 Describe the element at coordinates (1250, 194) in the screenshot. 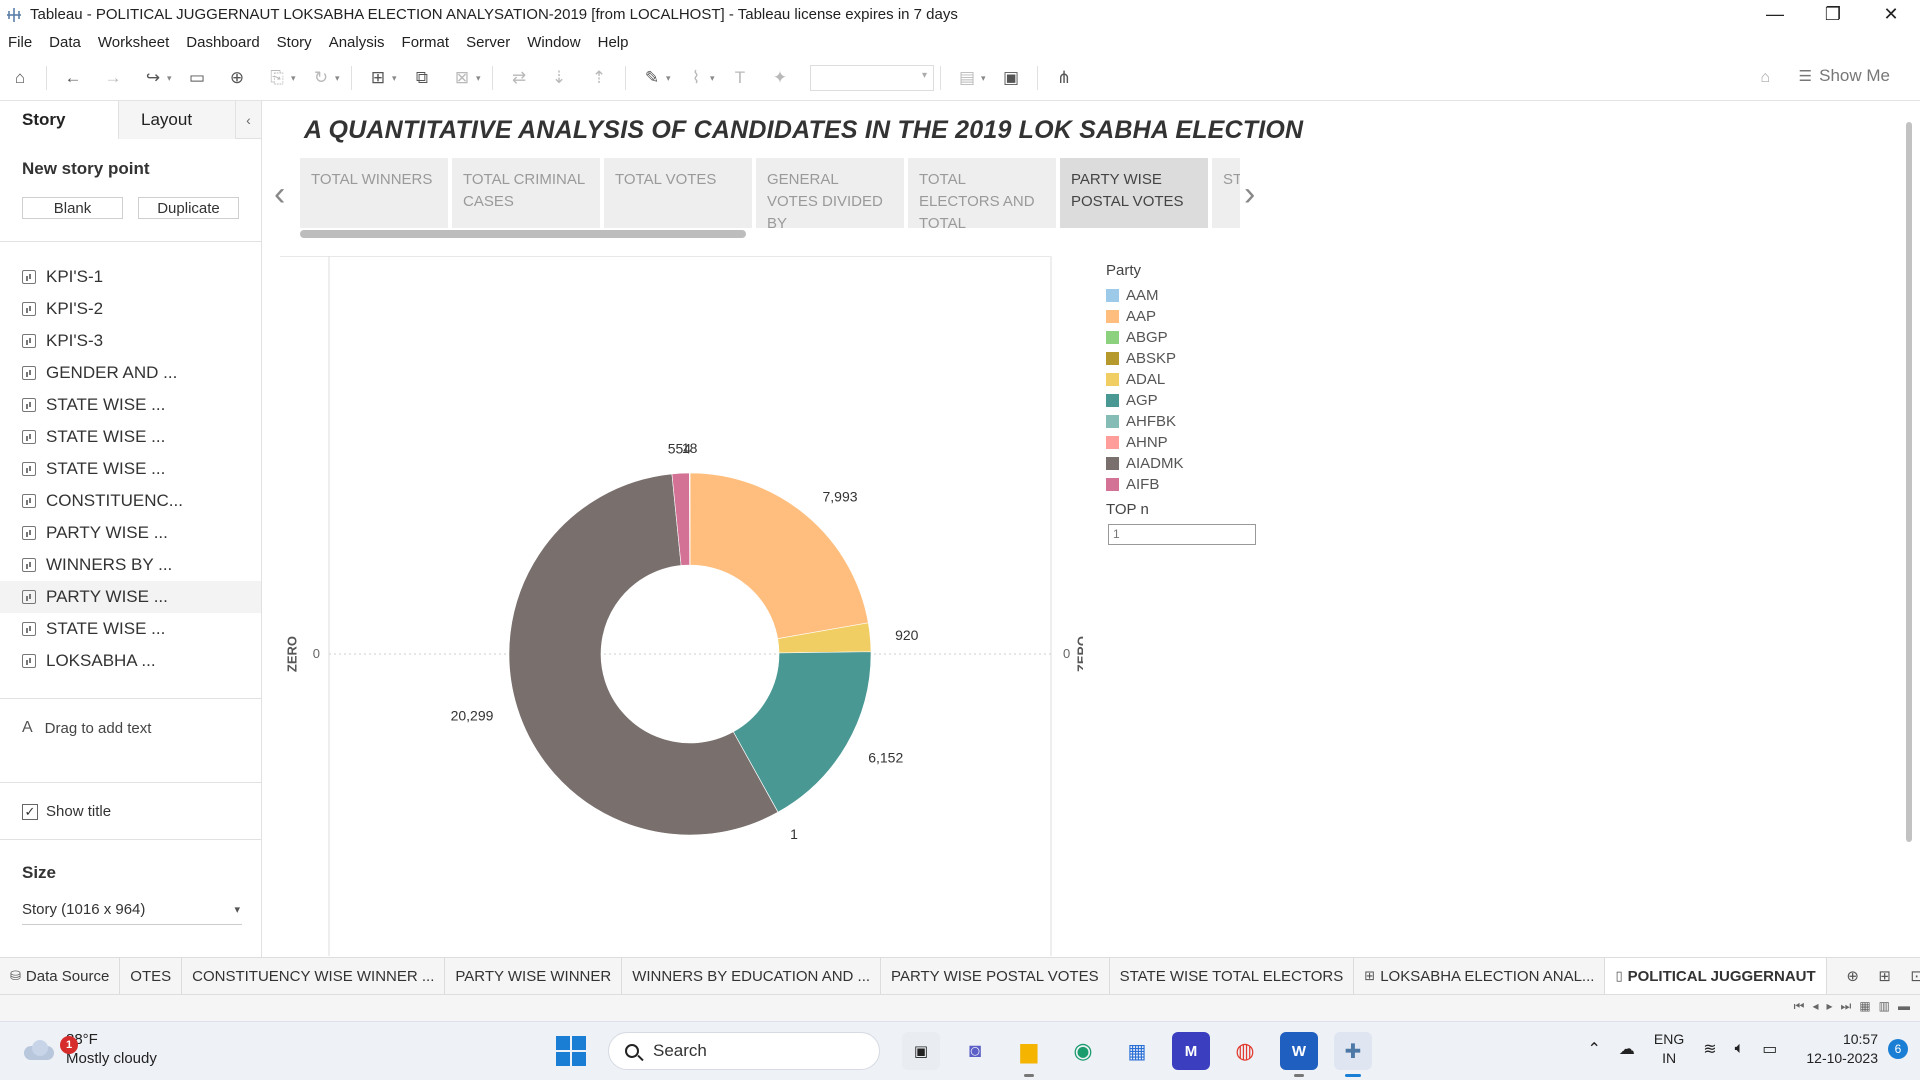

I see `next-story-point-icon: ›` at that location.